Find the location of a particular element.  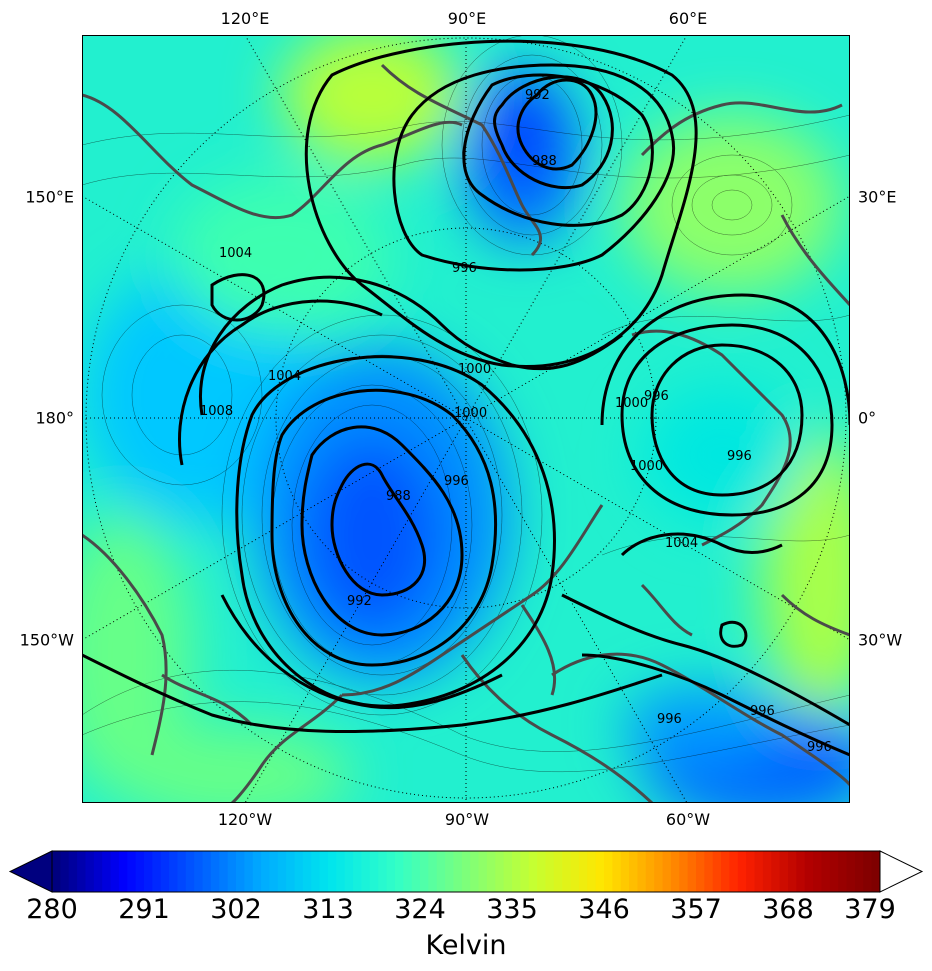

colorbar-tick: 346 is located at coordinates (604, 909).